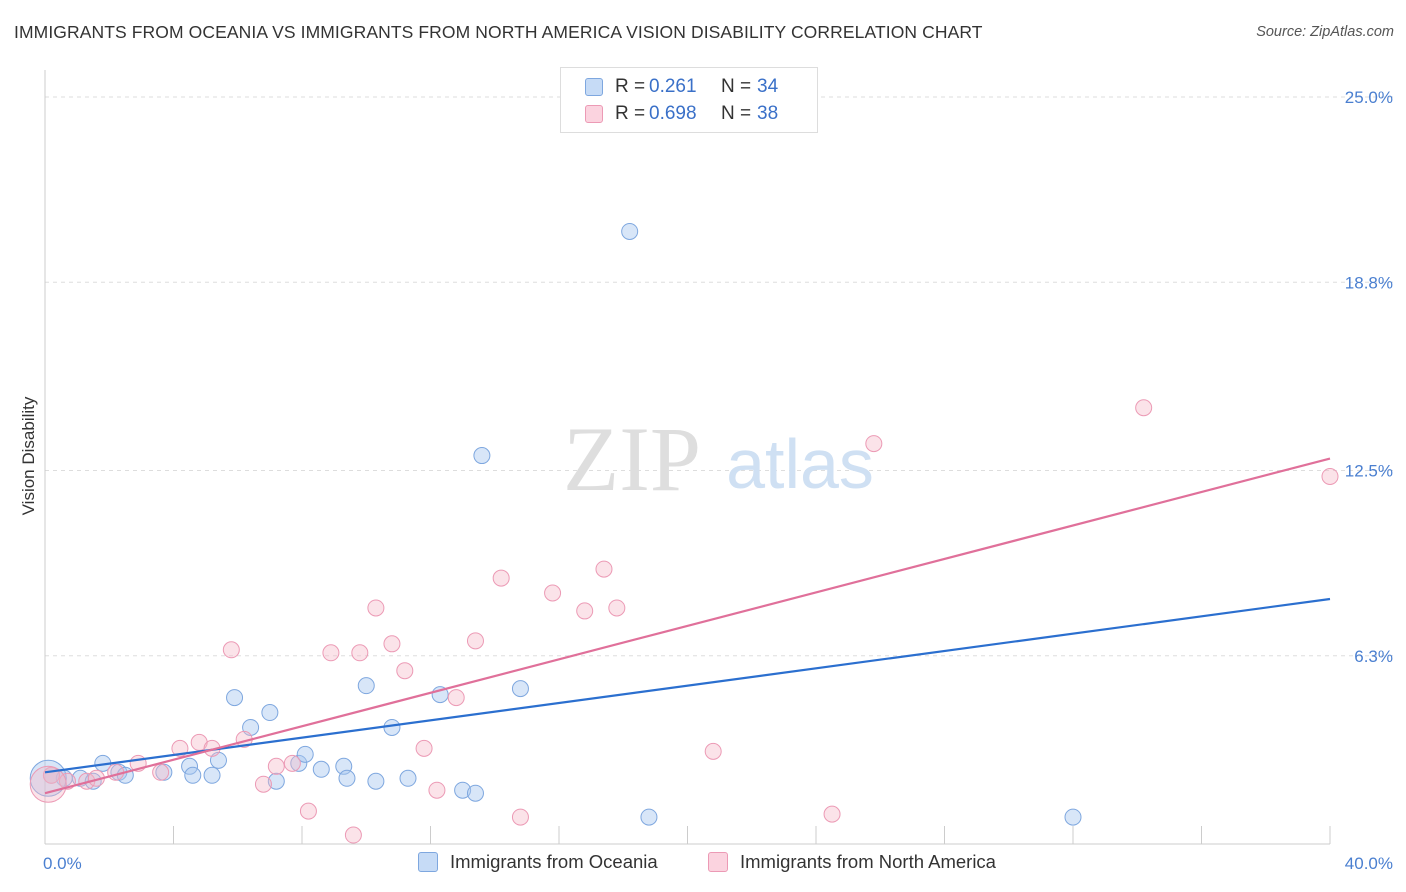  What do you see at coordinates (800, 464) in the screenshot?
I see `watermark-atlas: atlas` at bounding box center [800, 464].